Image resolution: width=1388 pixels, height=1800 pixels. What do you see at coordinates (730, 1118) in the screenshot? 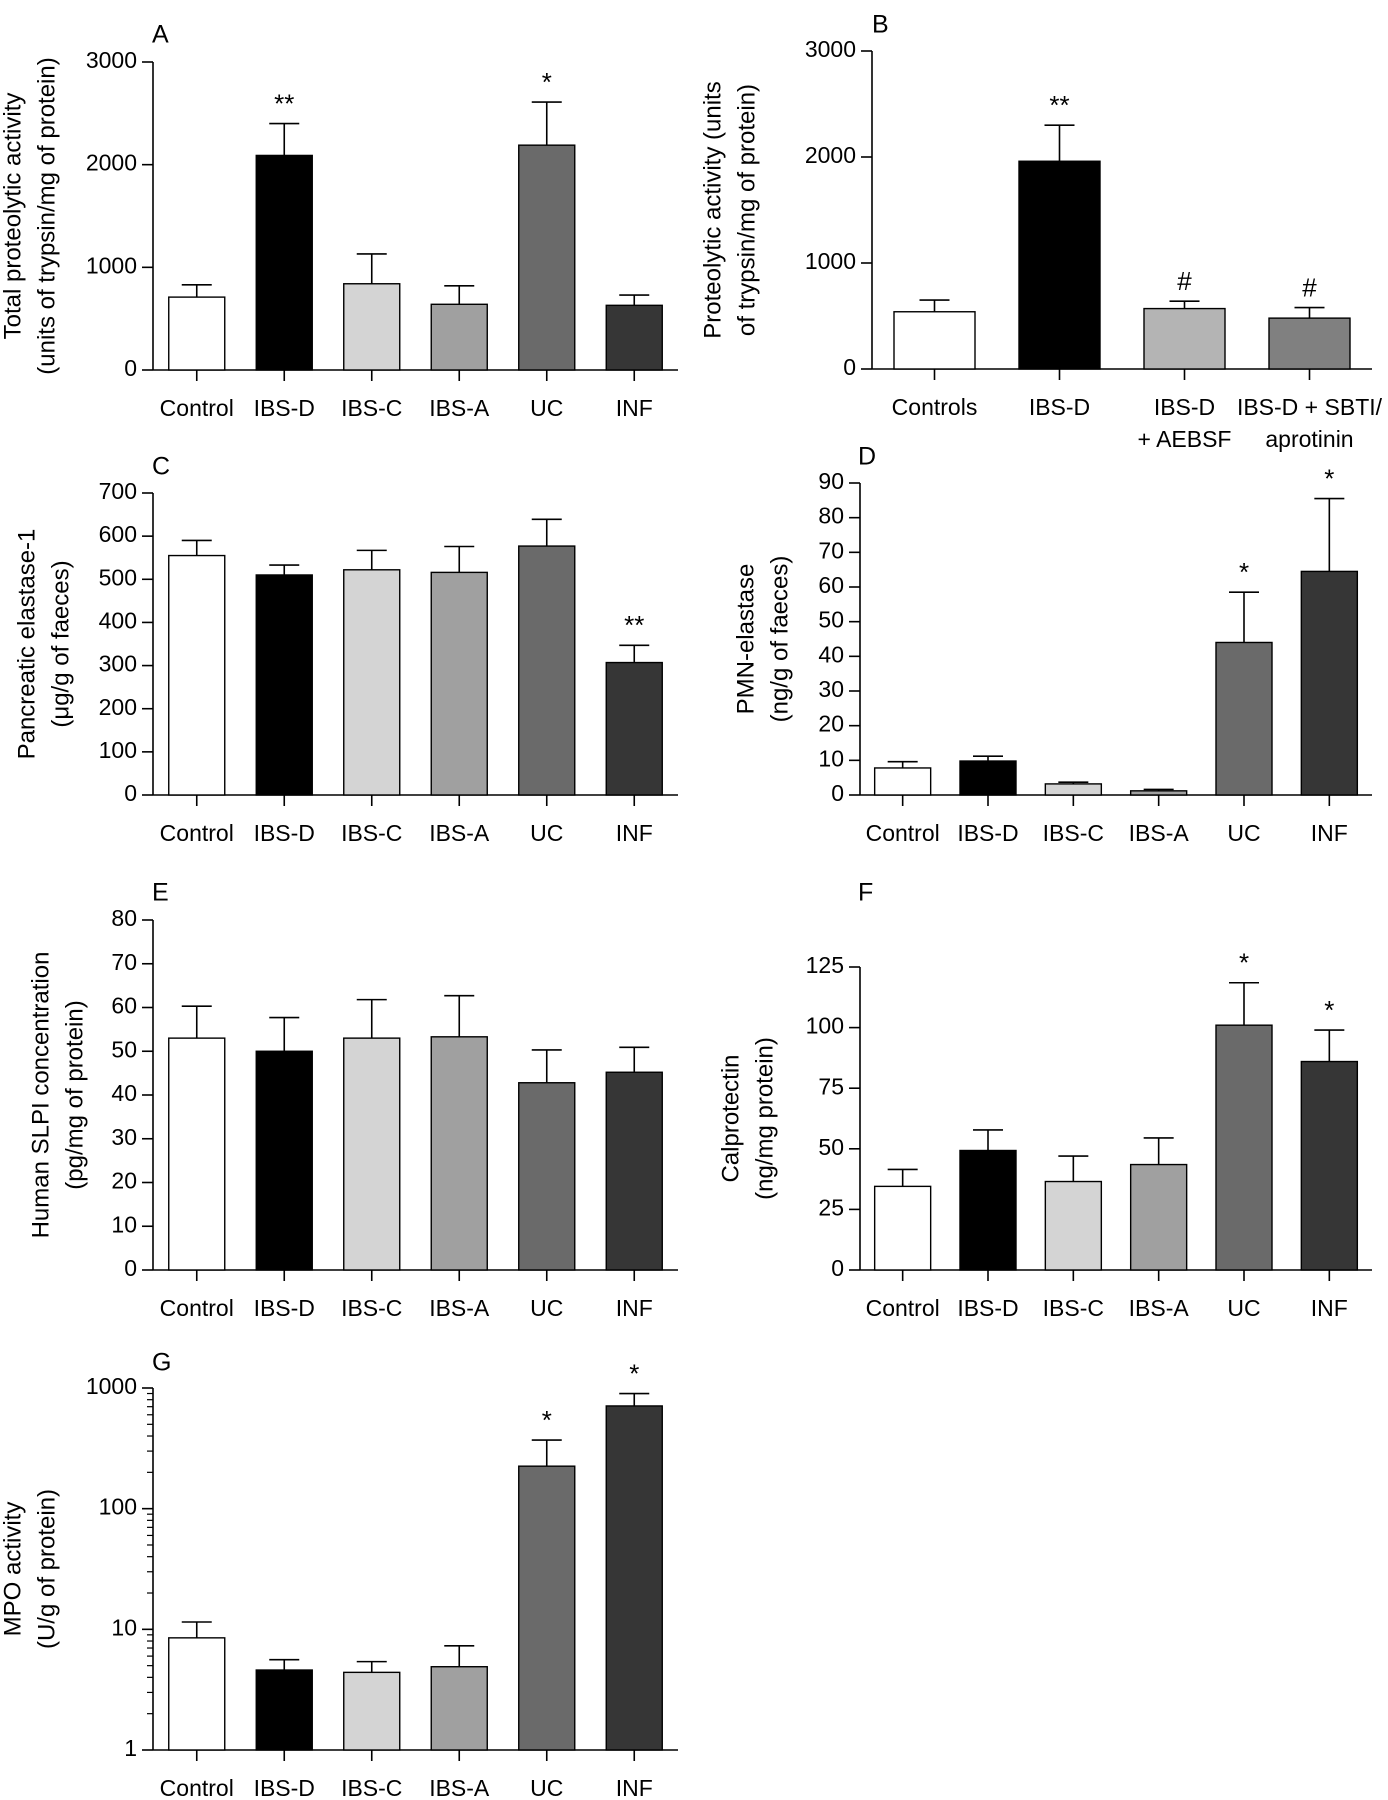
I see `y-axis-title: Calprotectin` at bounding box center [730, 1118].